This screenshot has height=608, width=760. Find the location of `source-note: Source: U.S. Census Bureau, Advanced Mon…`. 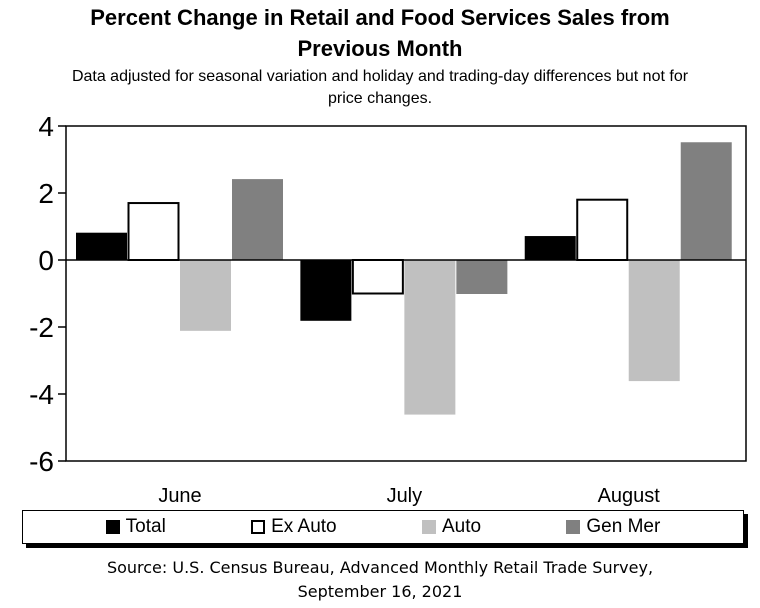

source-note: Source: U.S. Census Bureau, Advanced Mon… is located at coordinates (380, 580).